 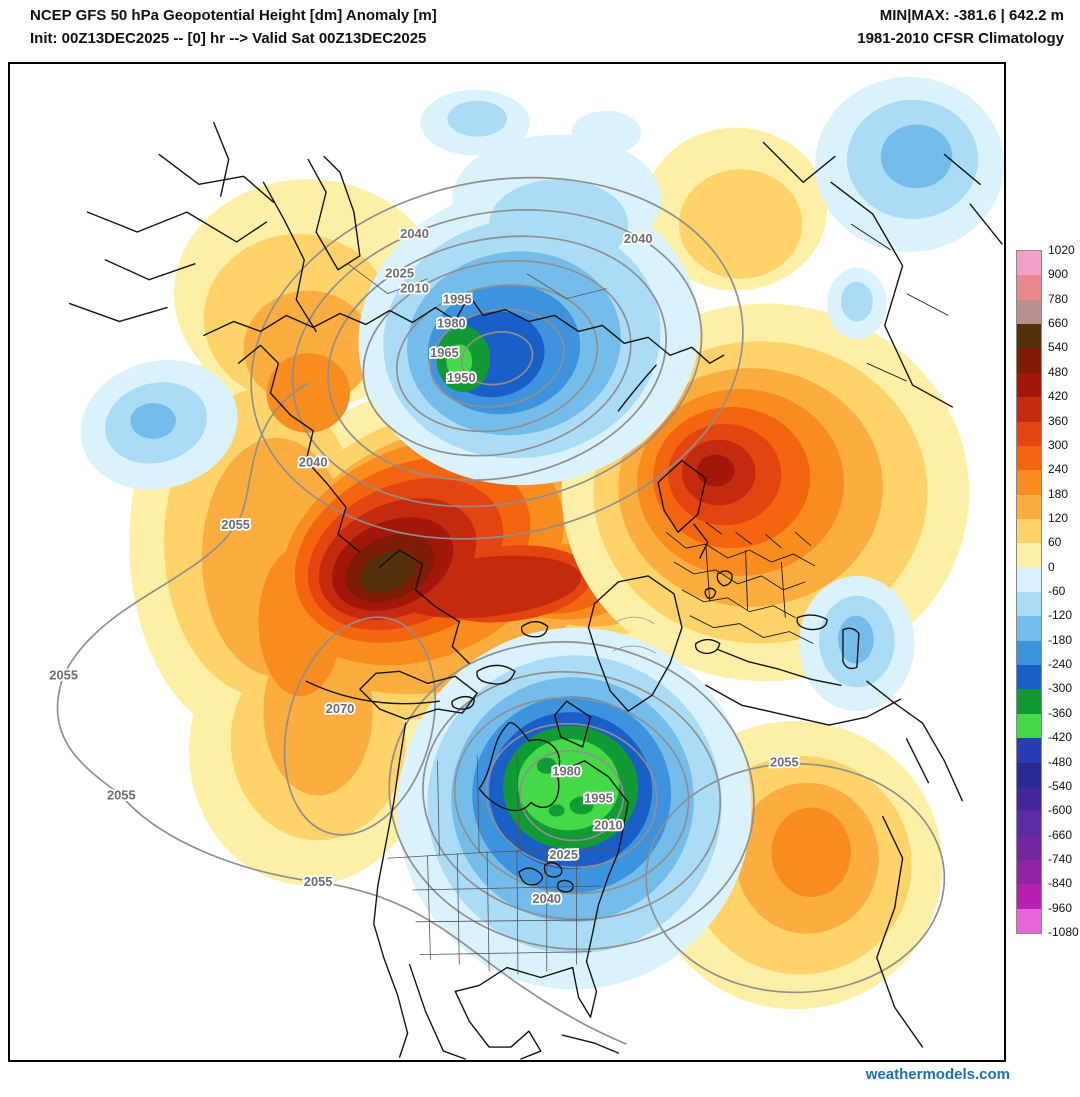 I want to click on black-sea, so click(x=812, y=622).